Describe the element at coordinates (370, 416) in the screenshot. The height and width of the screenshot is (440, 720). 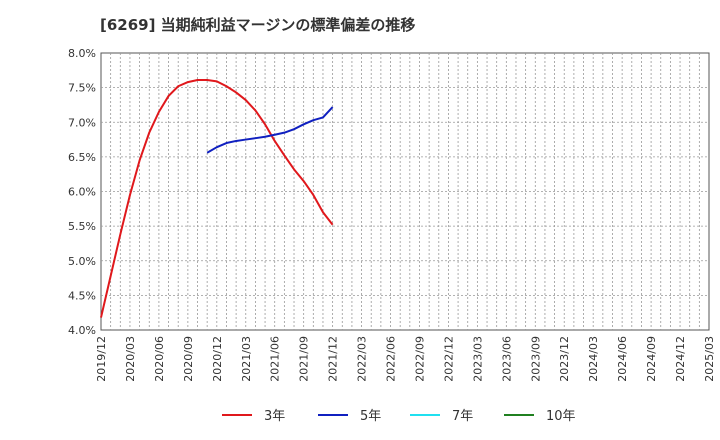
I see `legend-label: 5年` at that location.